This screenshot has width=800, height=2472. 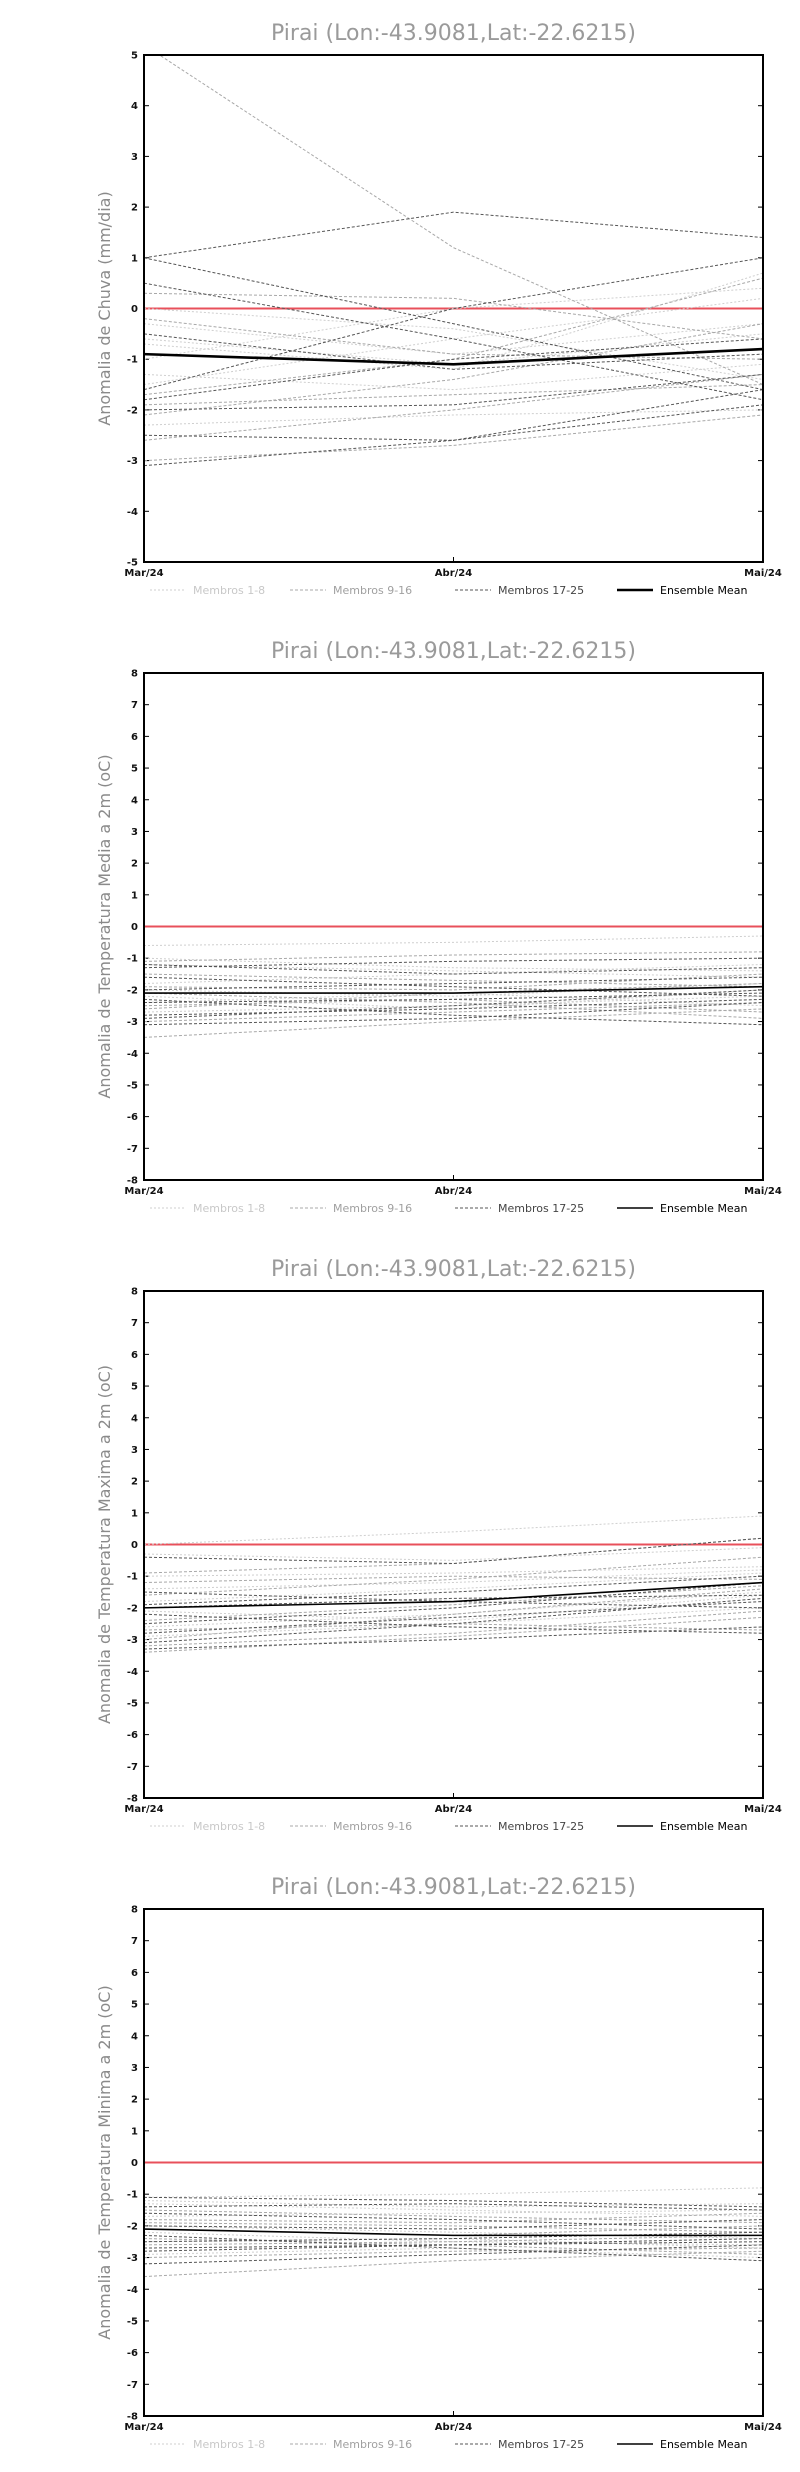 I want to click on y-tick-label: -1, so click(x=132, y=2195).